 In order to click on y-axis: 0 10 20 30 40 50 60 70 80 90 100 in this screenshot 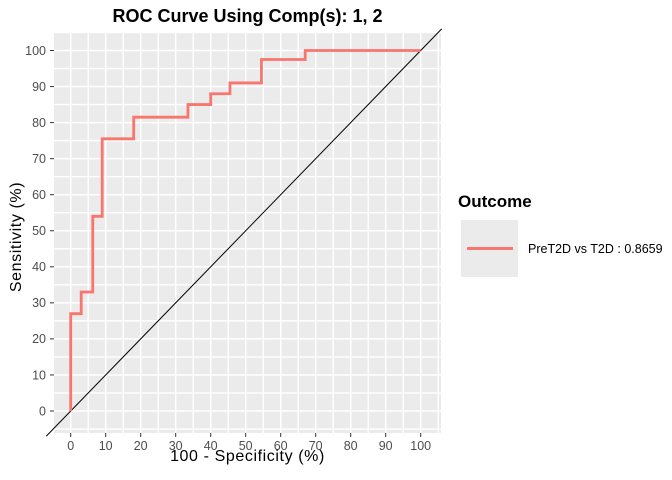, I will do `click(39, 231)`.